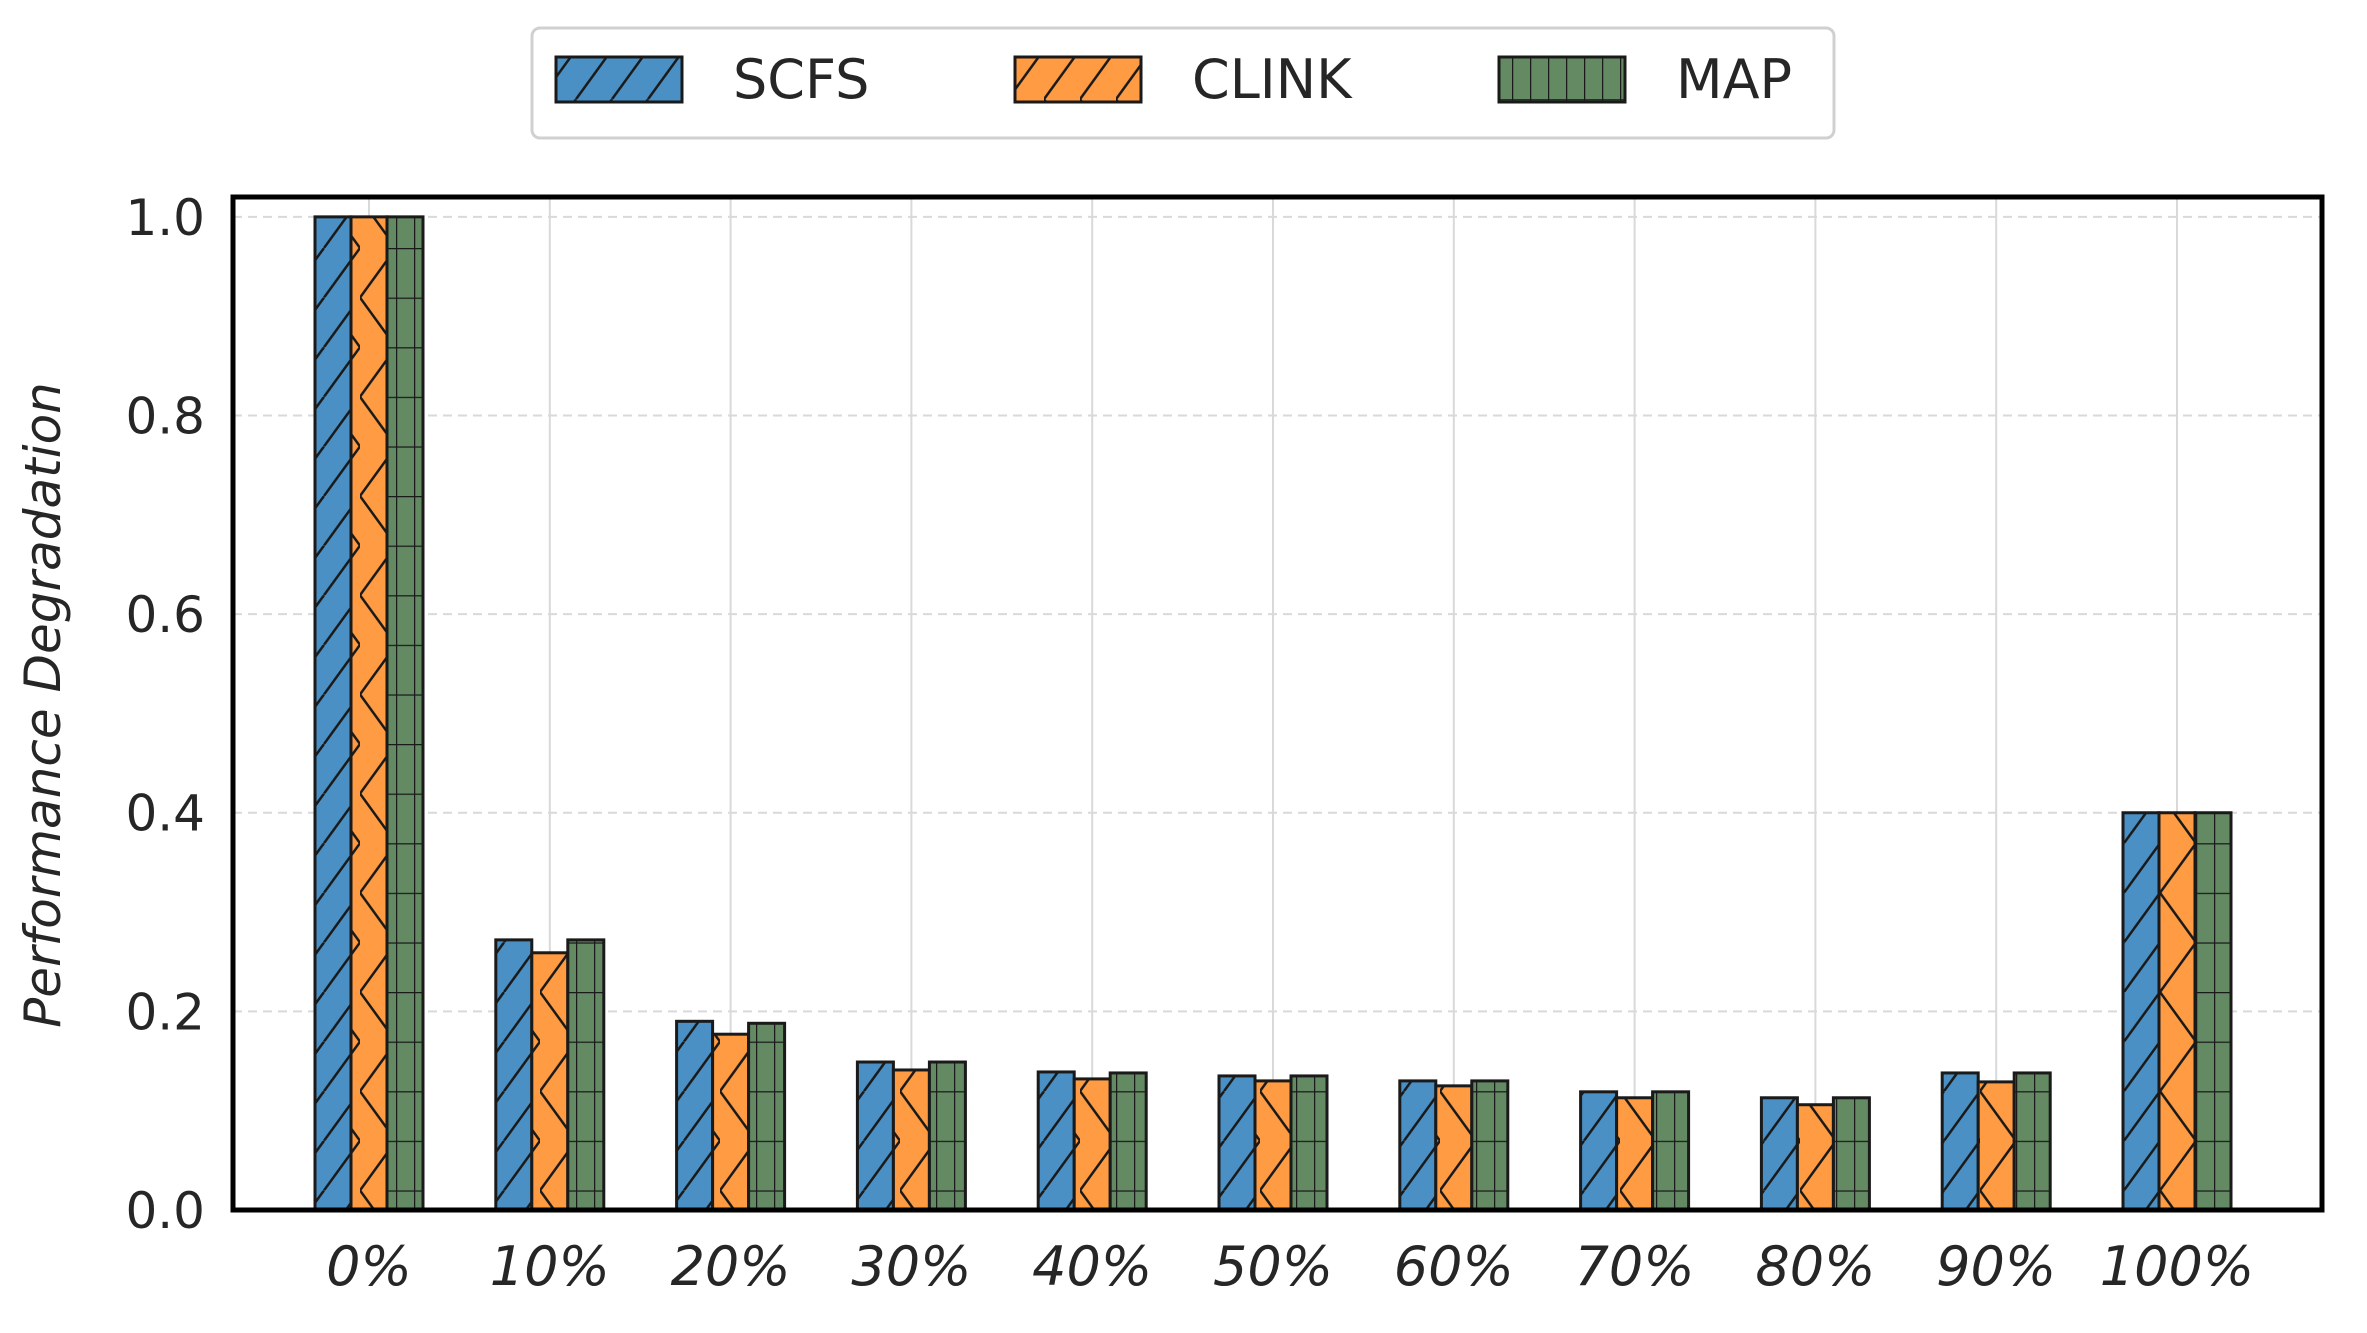  I want to click on legend: SCFS CLINK MAP, so click(1183, 83).